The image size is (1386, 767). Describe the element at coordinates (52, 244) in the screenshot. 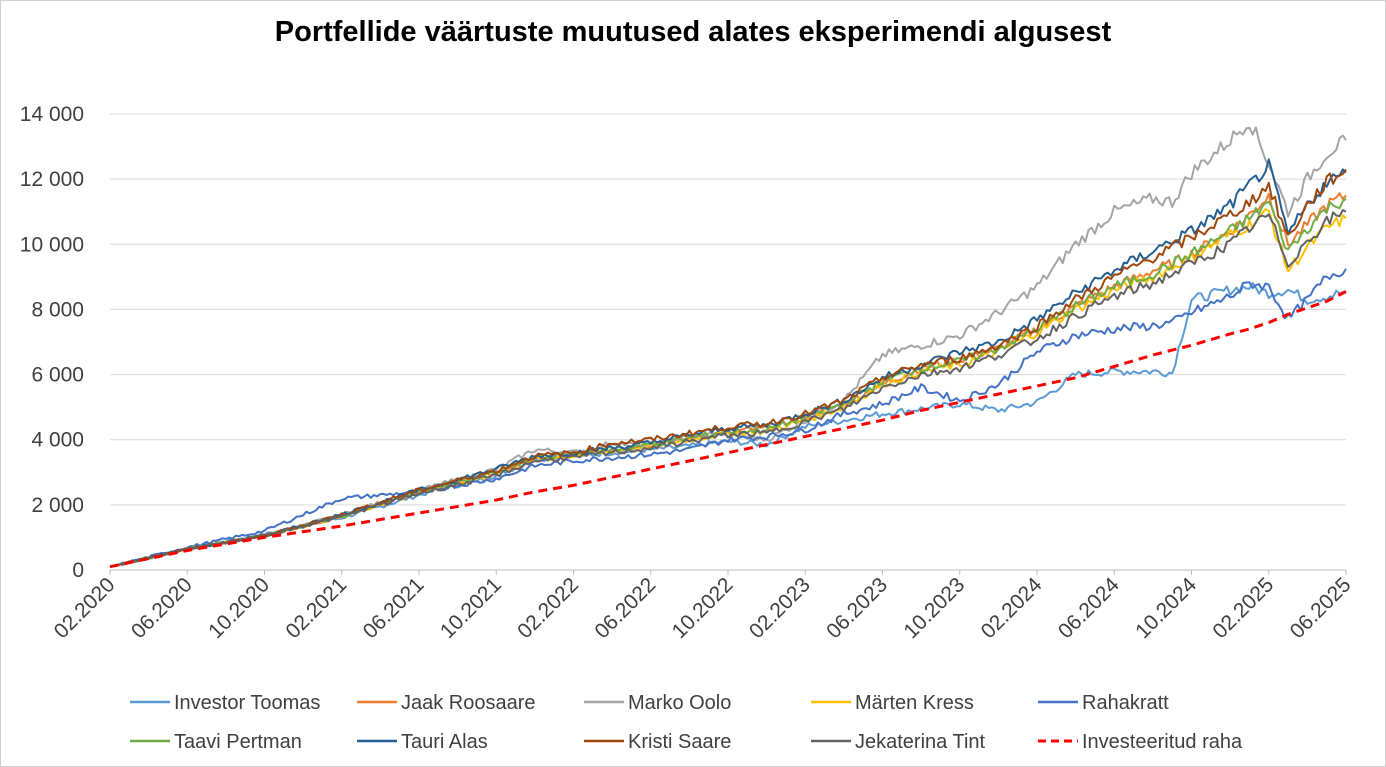

I see `y-tick-label: 10 000` at that location.